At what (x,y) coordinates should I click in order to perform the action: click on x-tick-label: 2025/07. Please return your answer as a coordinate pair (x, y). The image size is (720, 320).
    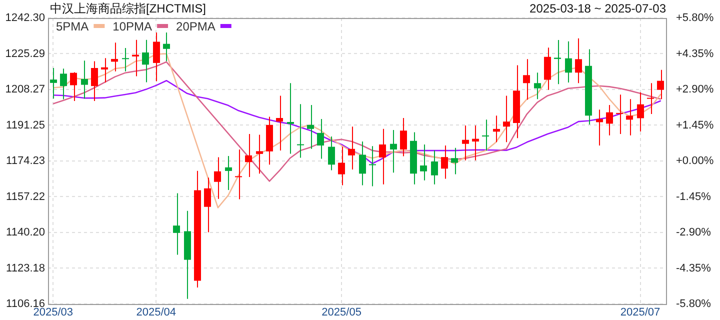
    Looking at the image, I should click on (640, 312).